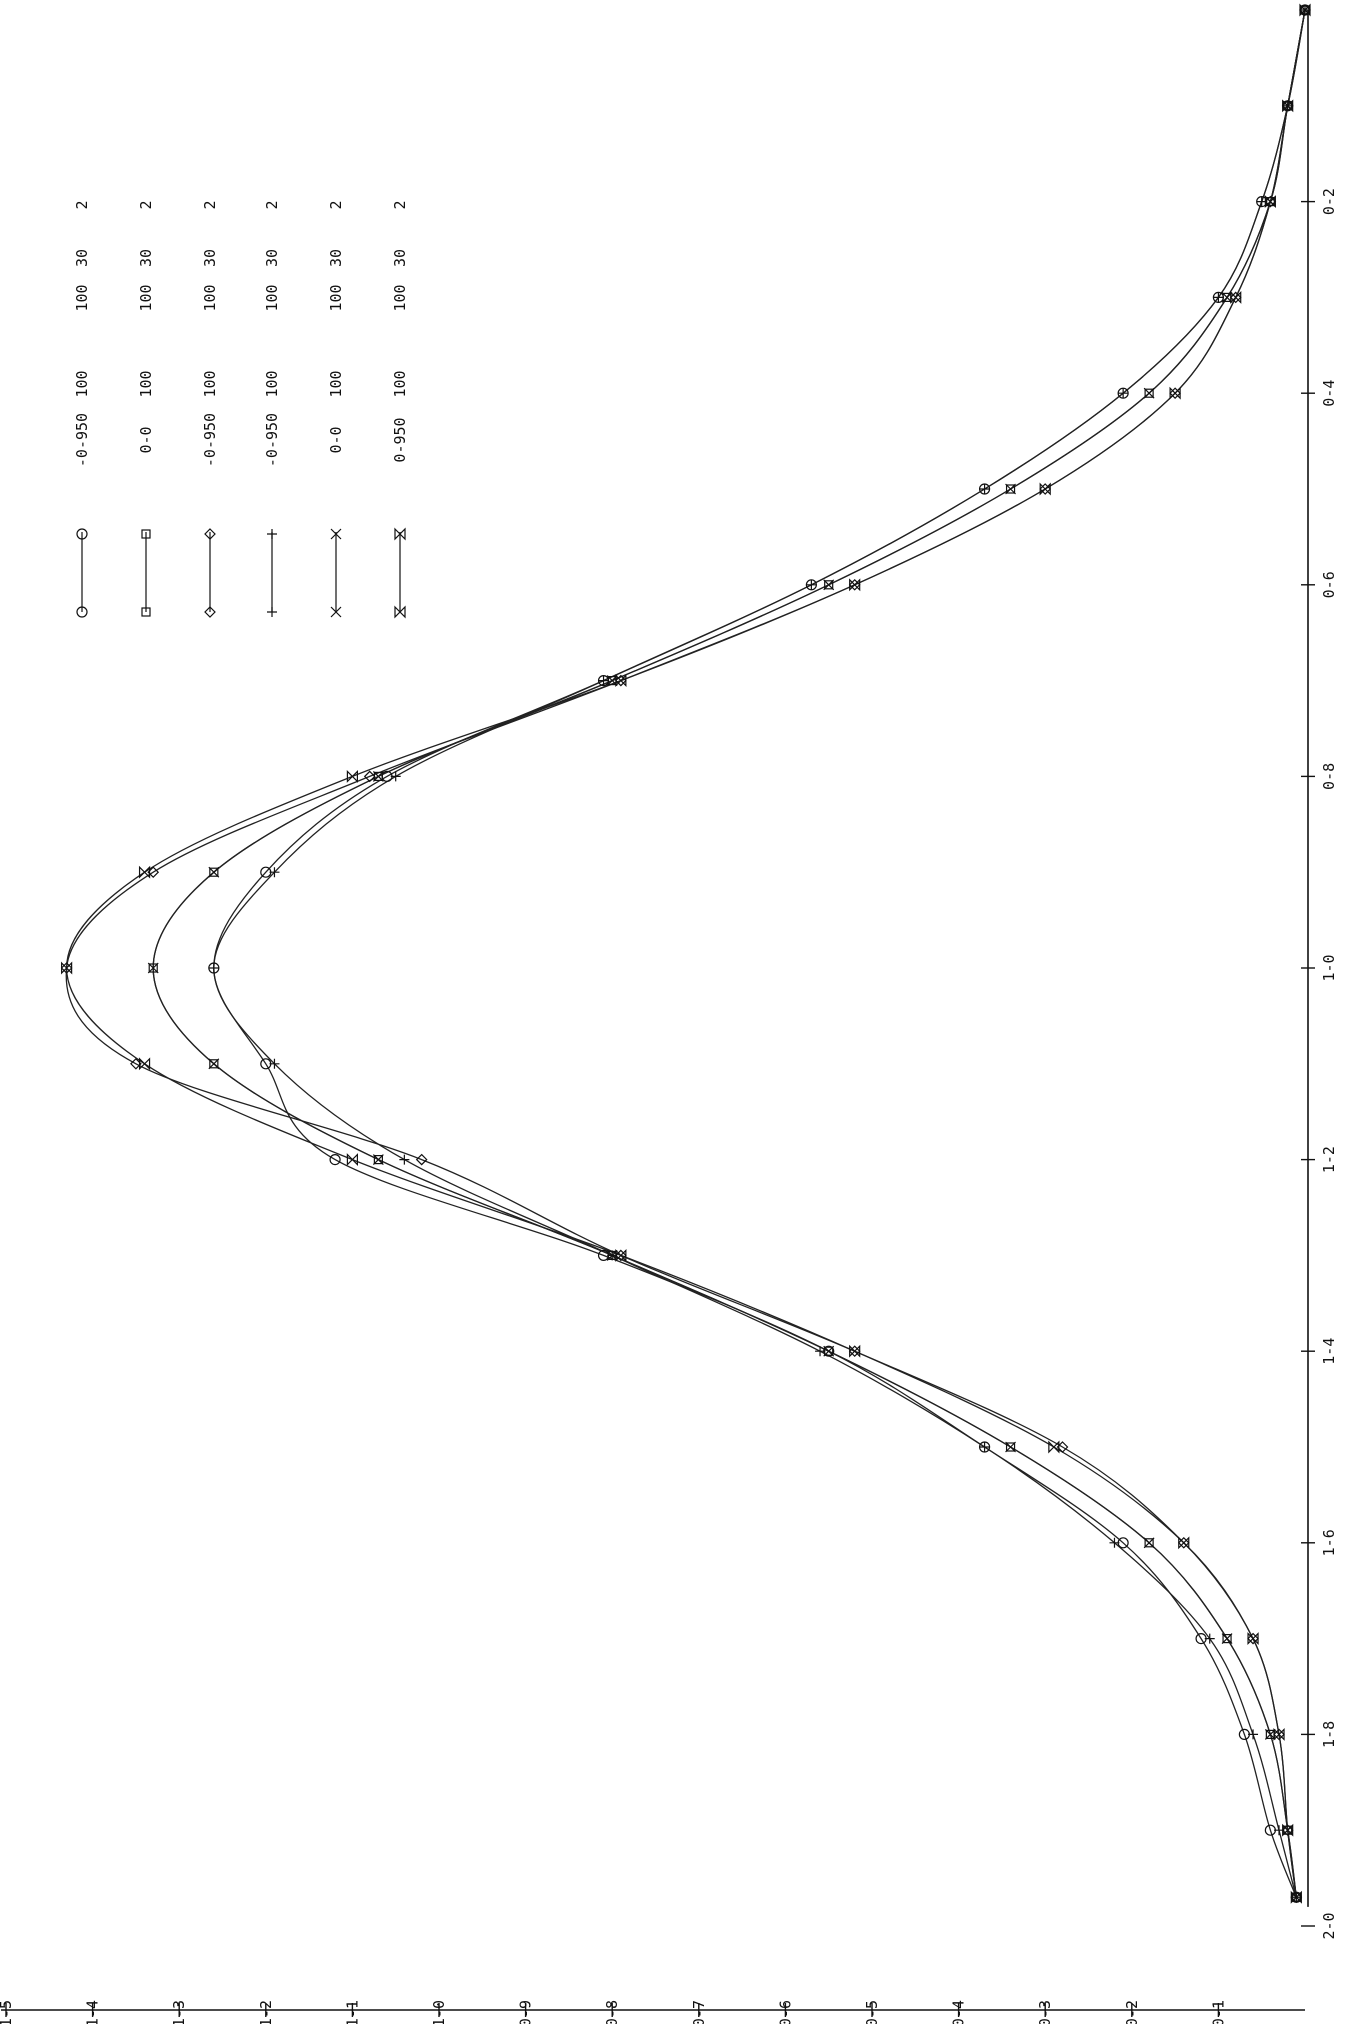  I want to click on legend-entry-3-text: 100, so click(210, 297).